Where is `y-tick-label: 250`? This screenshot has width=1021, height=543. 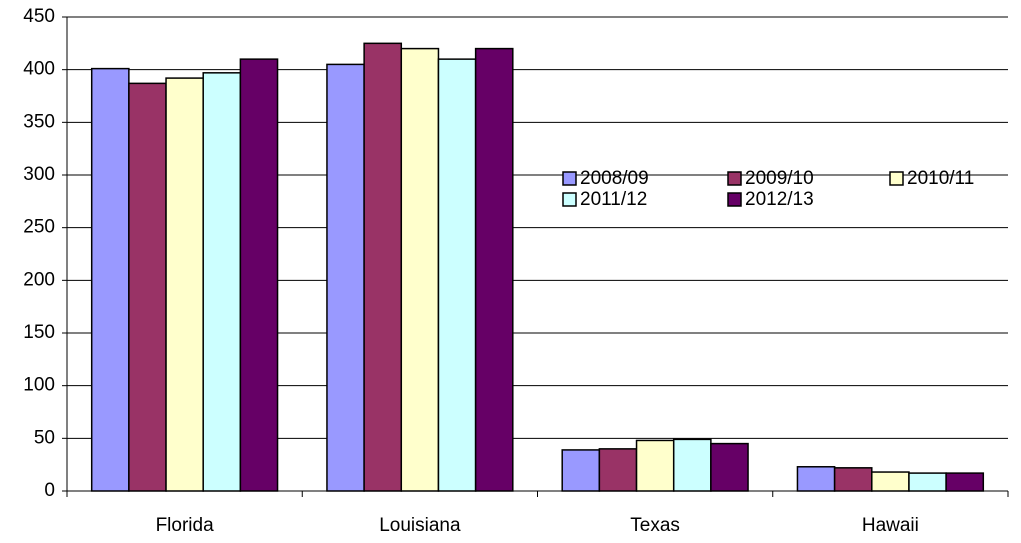
y-tick-label: 250 is located at coordinates (39, 227).